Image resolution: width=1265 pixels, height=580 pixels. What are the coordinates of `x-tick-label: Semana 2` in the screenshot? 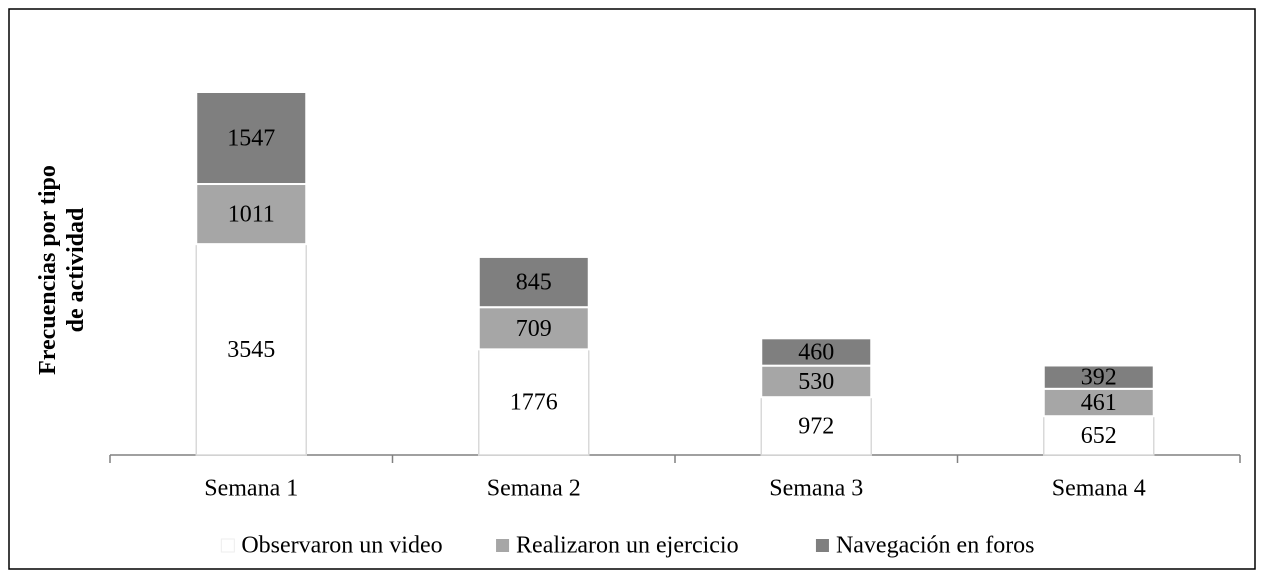 It's located at (534, 489).